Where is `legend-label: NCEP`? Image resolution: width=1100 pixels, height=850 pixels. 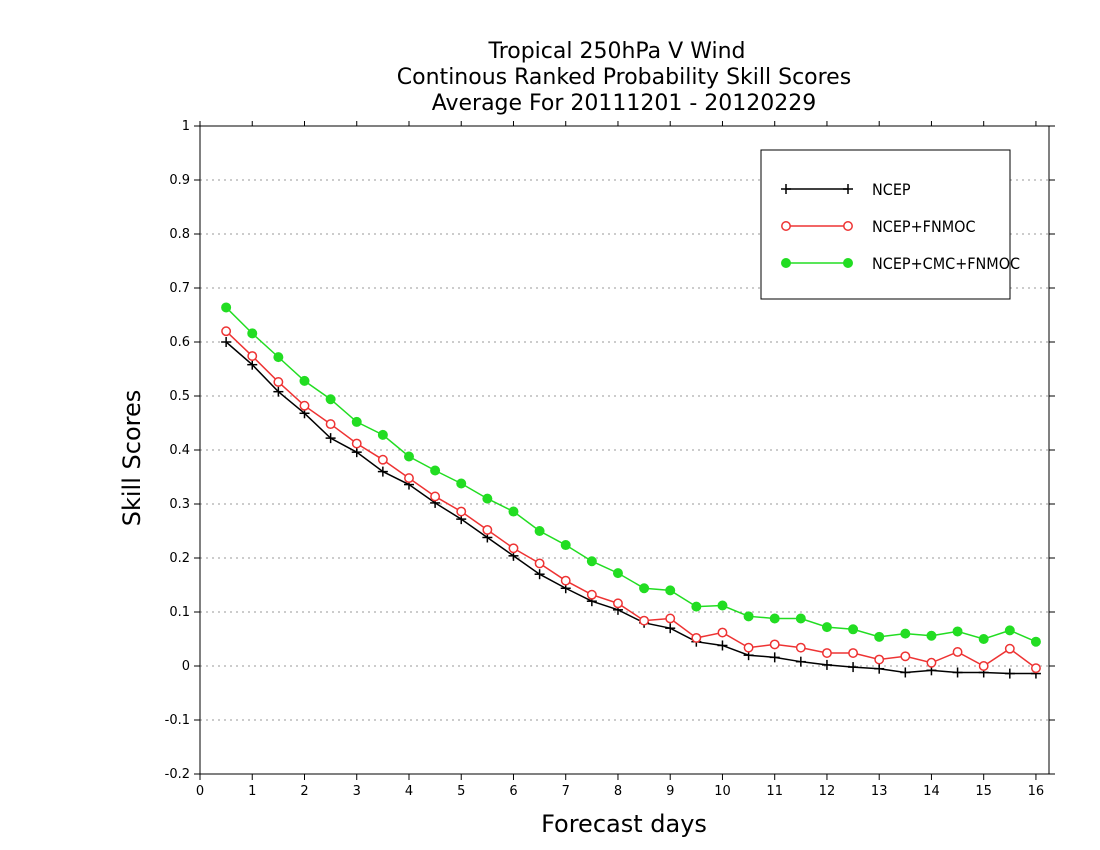
legend-label: NCEP is located at coordinates (891, 189).